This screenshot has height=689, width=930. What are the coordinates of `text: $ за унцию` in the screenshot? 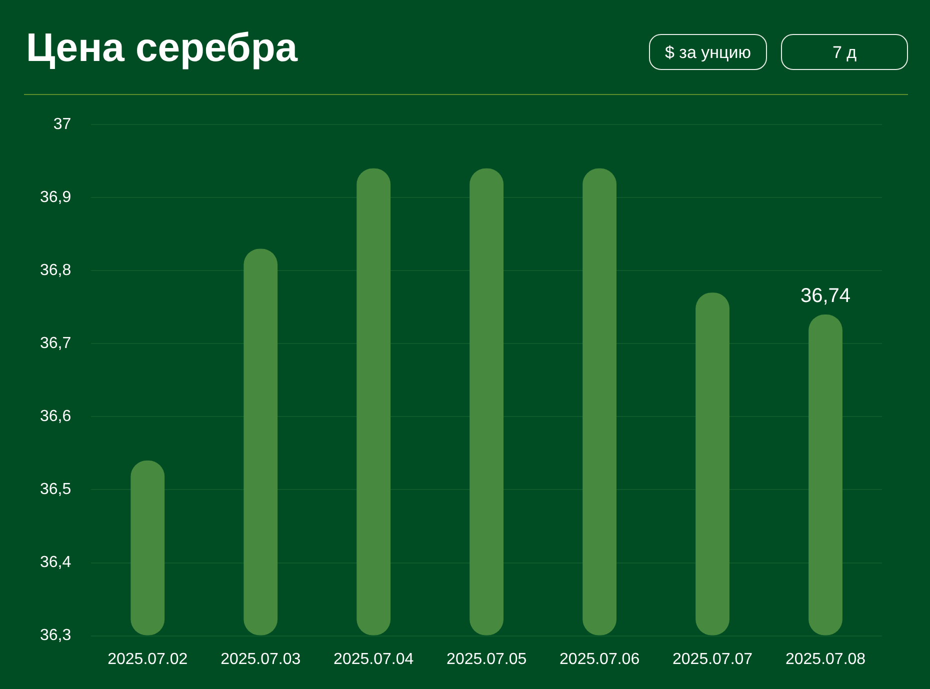 It's located at (707, 52).